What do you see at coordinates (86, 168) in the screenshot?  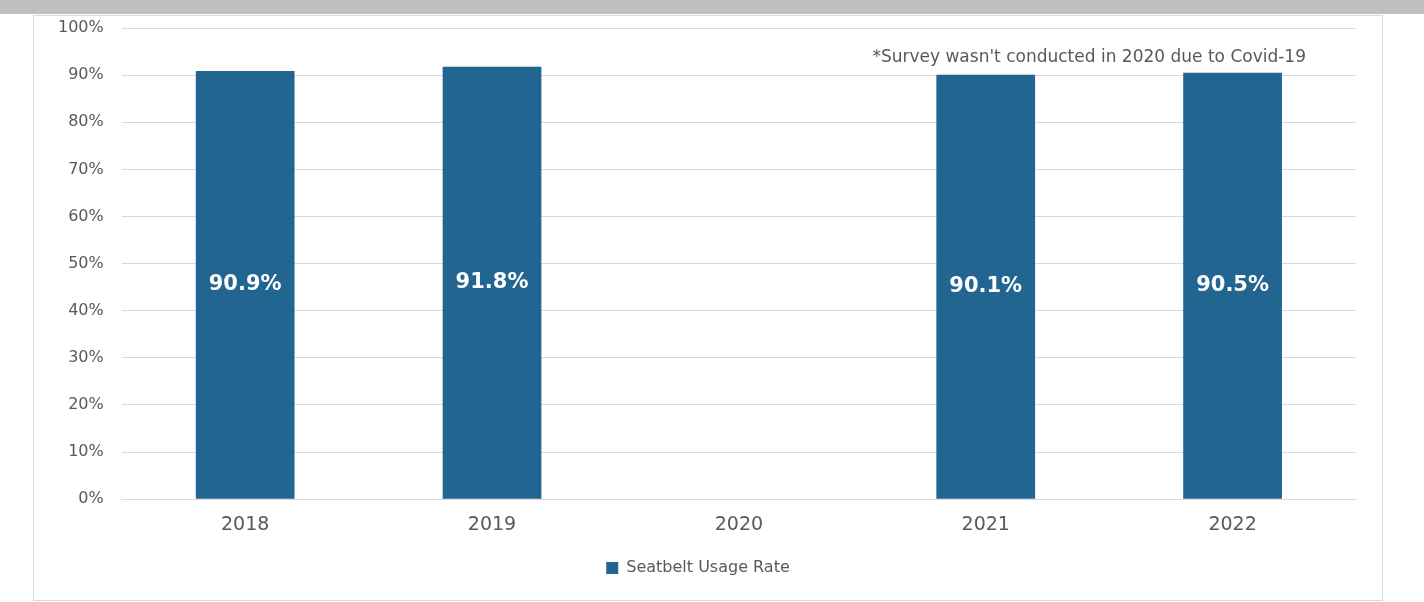 I see `y-tick-label: 70%` at bounding box center [86, 168].